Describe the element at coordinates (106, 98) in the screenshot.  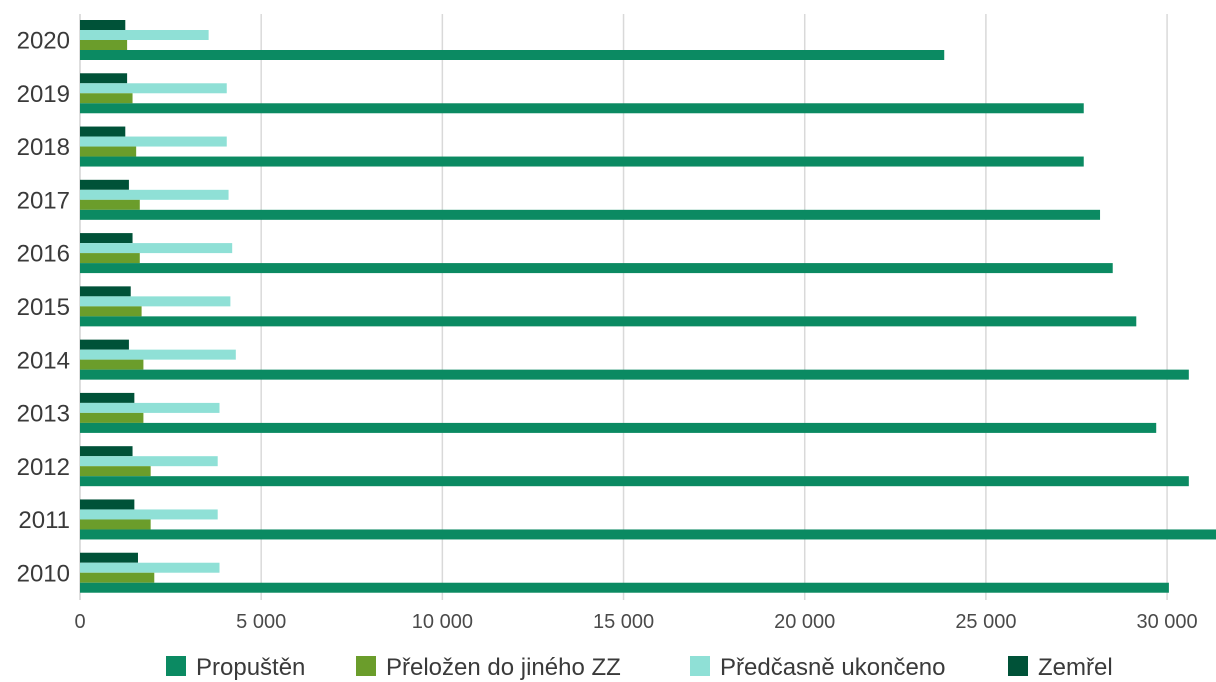
I see `bar-přeložen-do-jiného-zz-2019` at that location.